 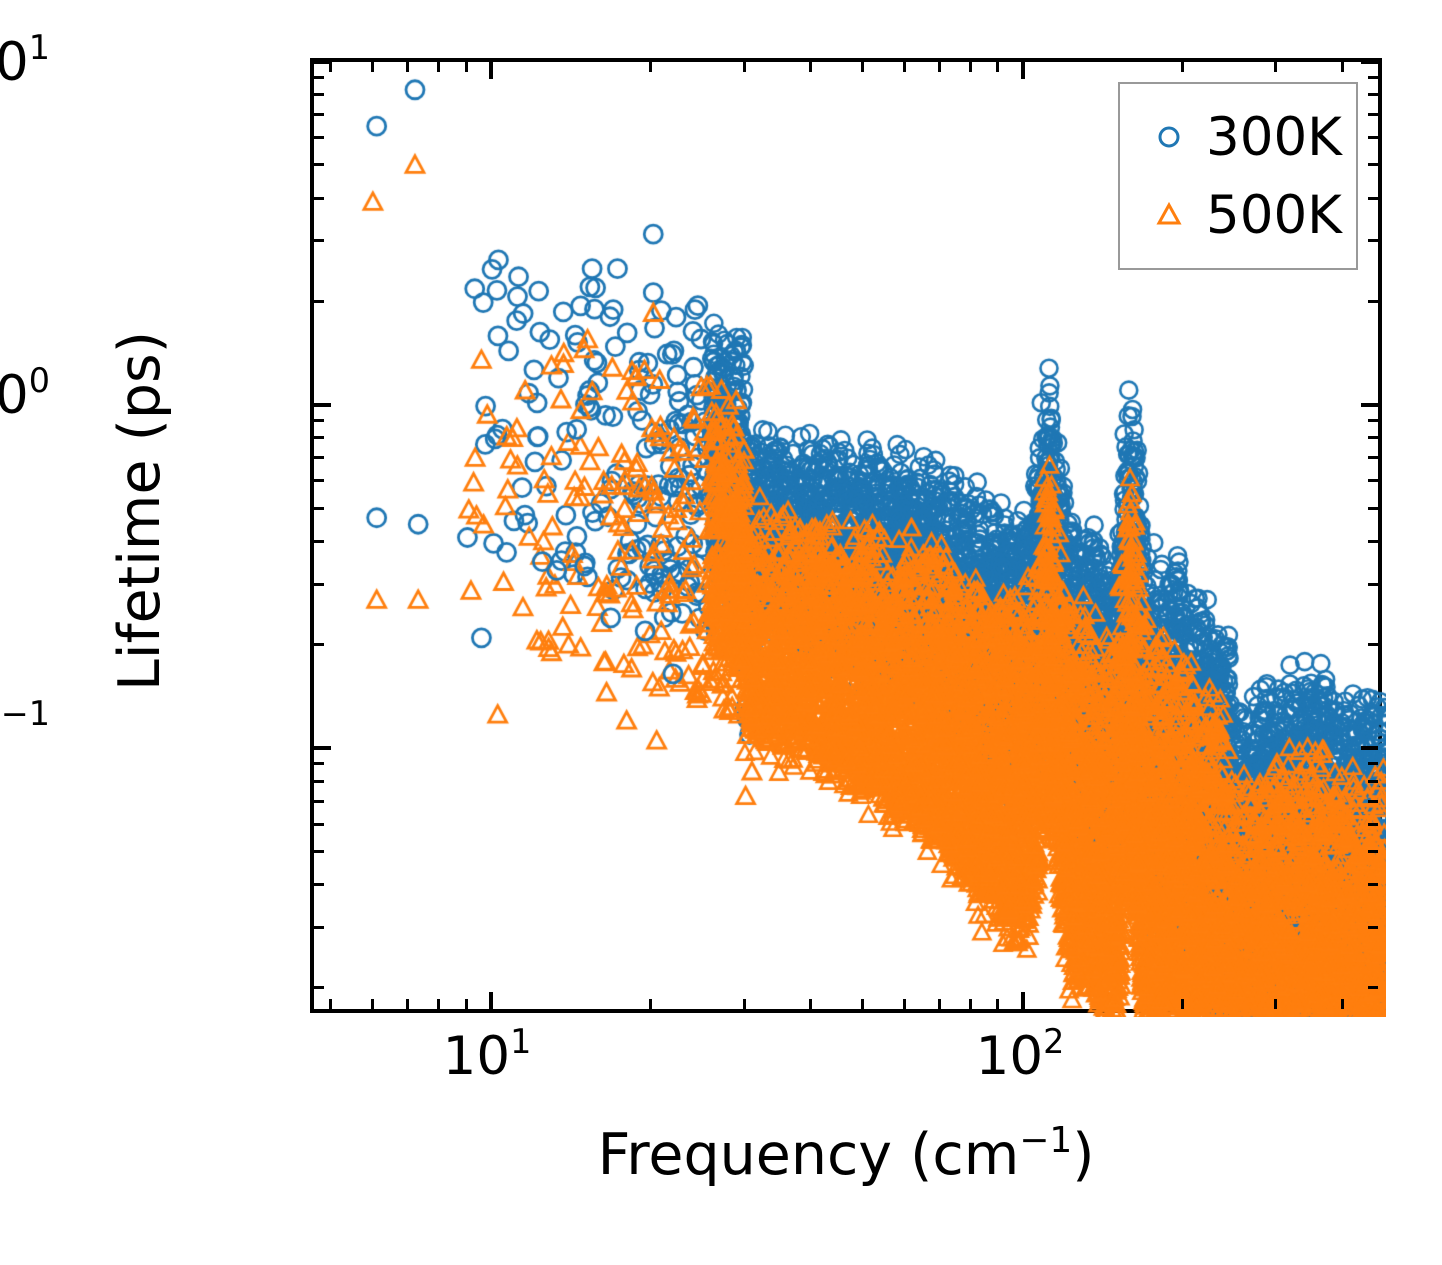 I want to click on legend-entry-300K: 300K, so click(x=1238, y=137).